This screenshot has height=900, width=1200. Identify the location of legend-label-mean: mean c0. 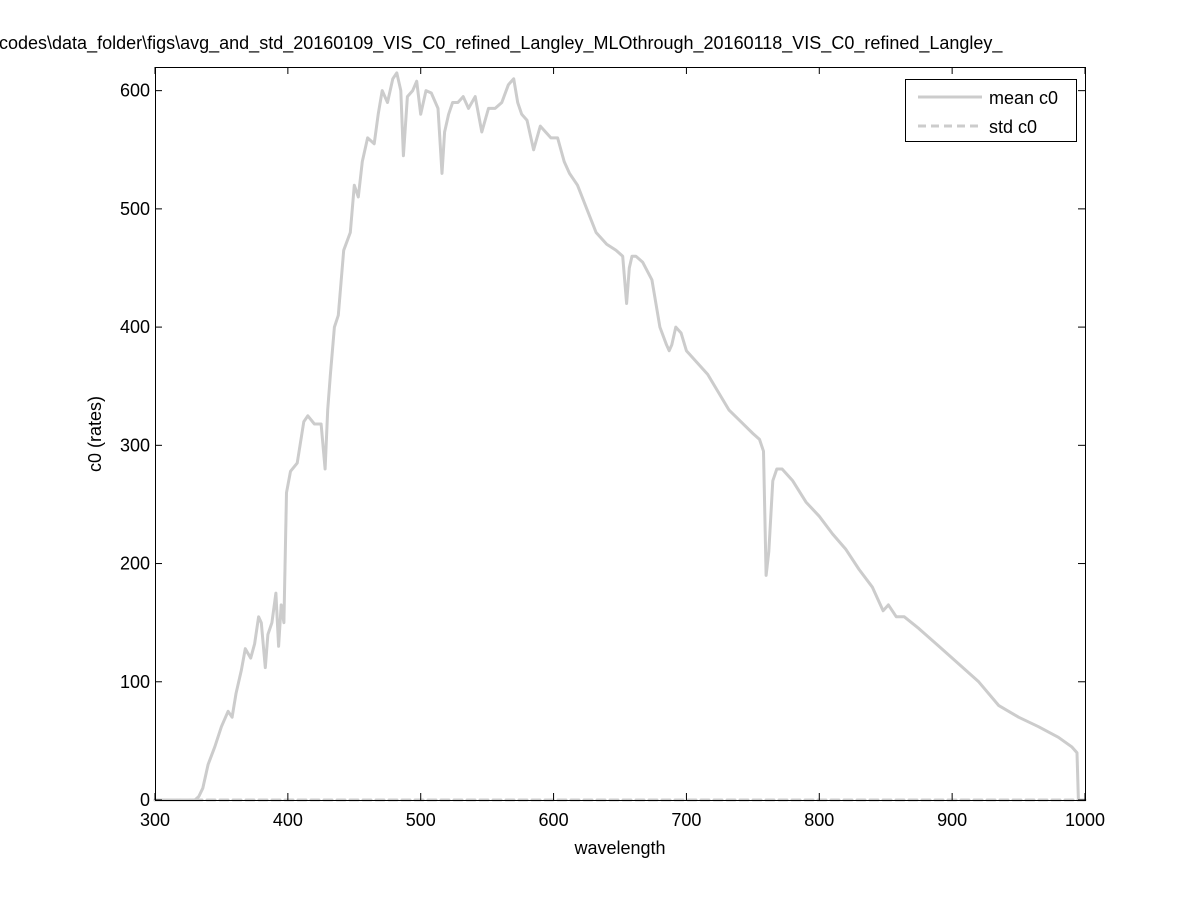
(1023, 98).